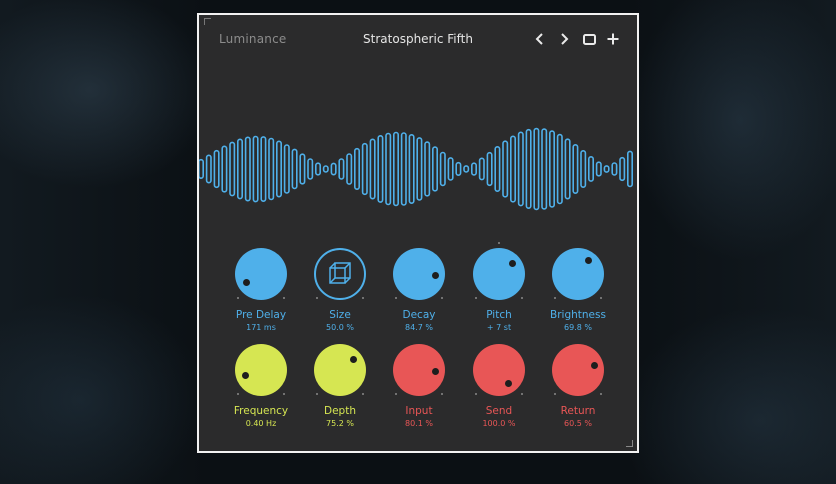 This screenshot has width=836, height=484. What do you see at coordinates (499, 327) in the screenshot?
I see `knob-value: + 7 st` at bounding box center [499, 327].